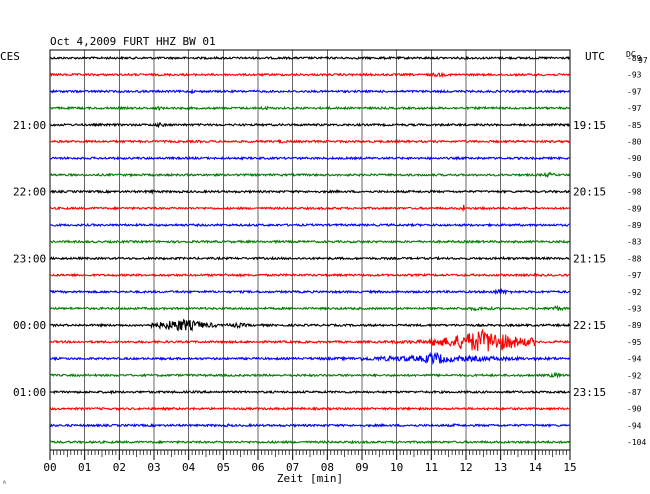 This screenshot has width=650, height=494. I want to click on left-header: CES, so click(10, 56).